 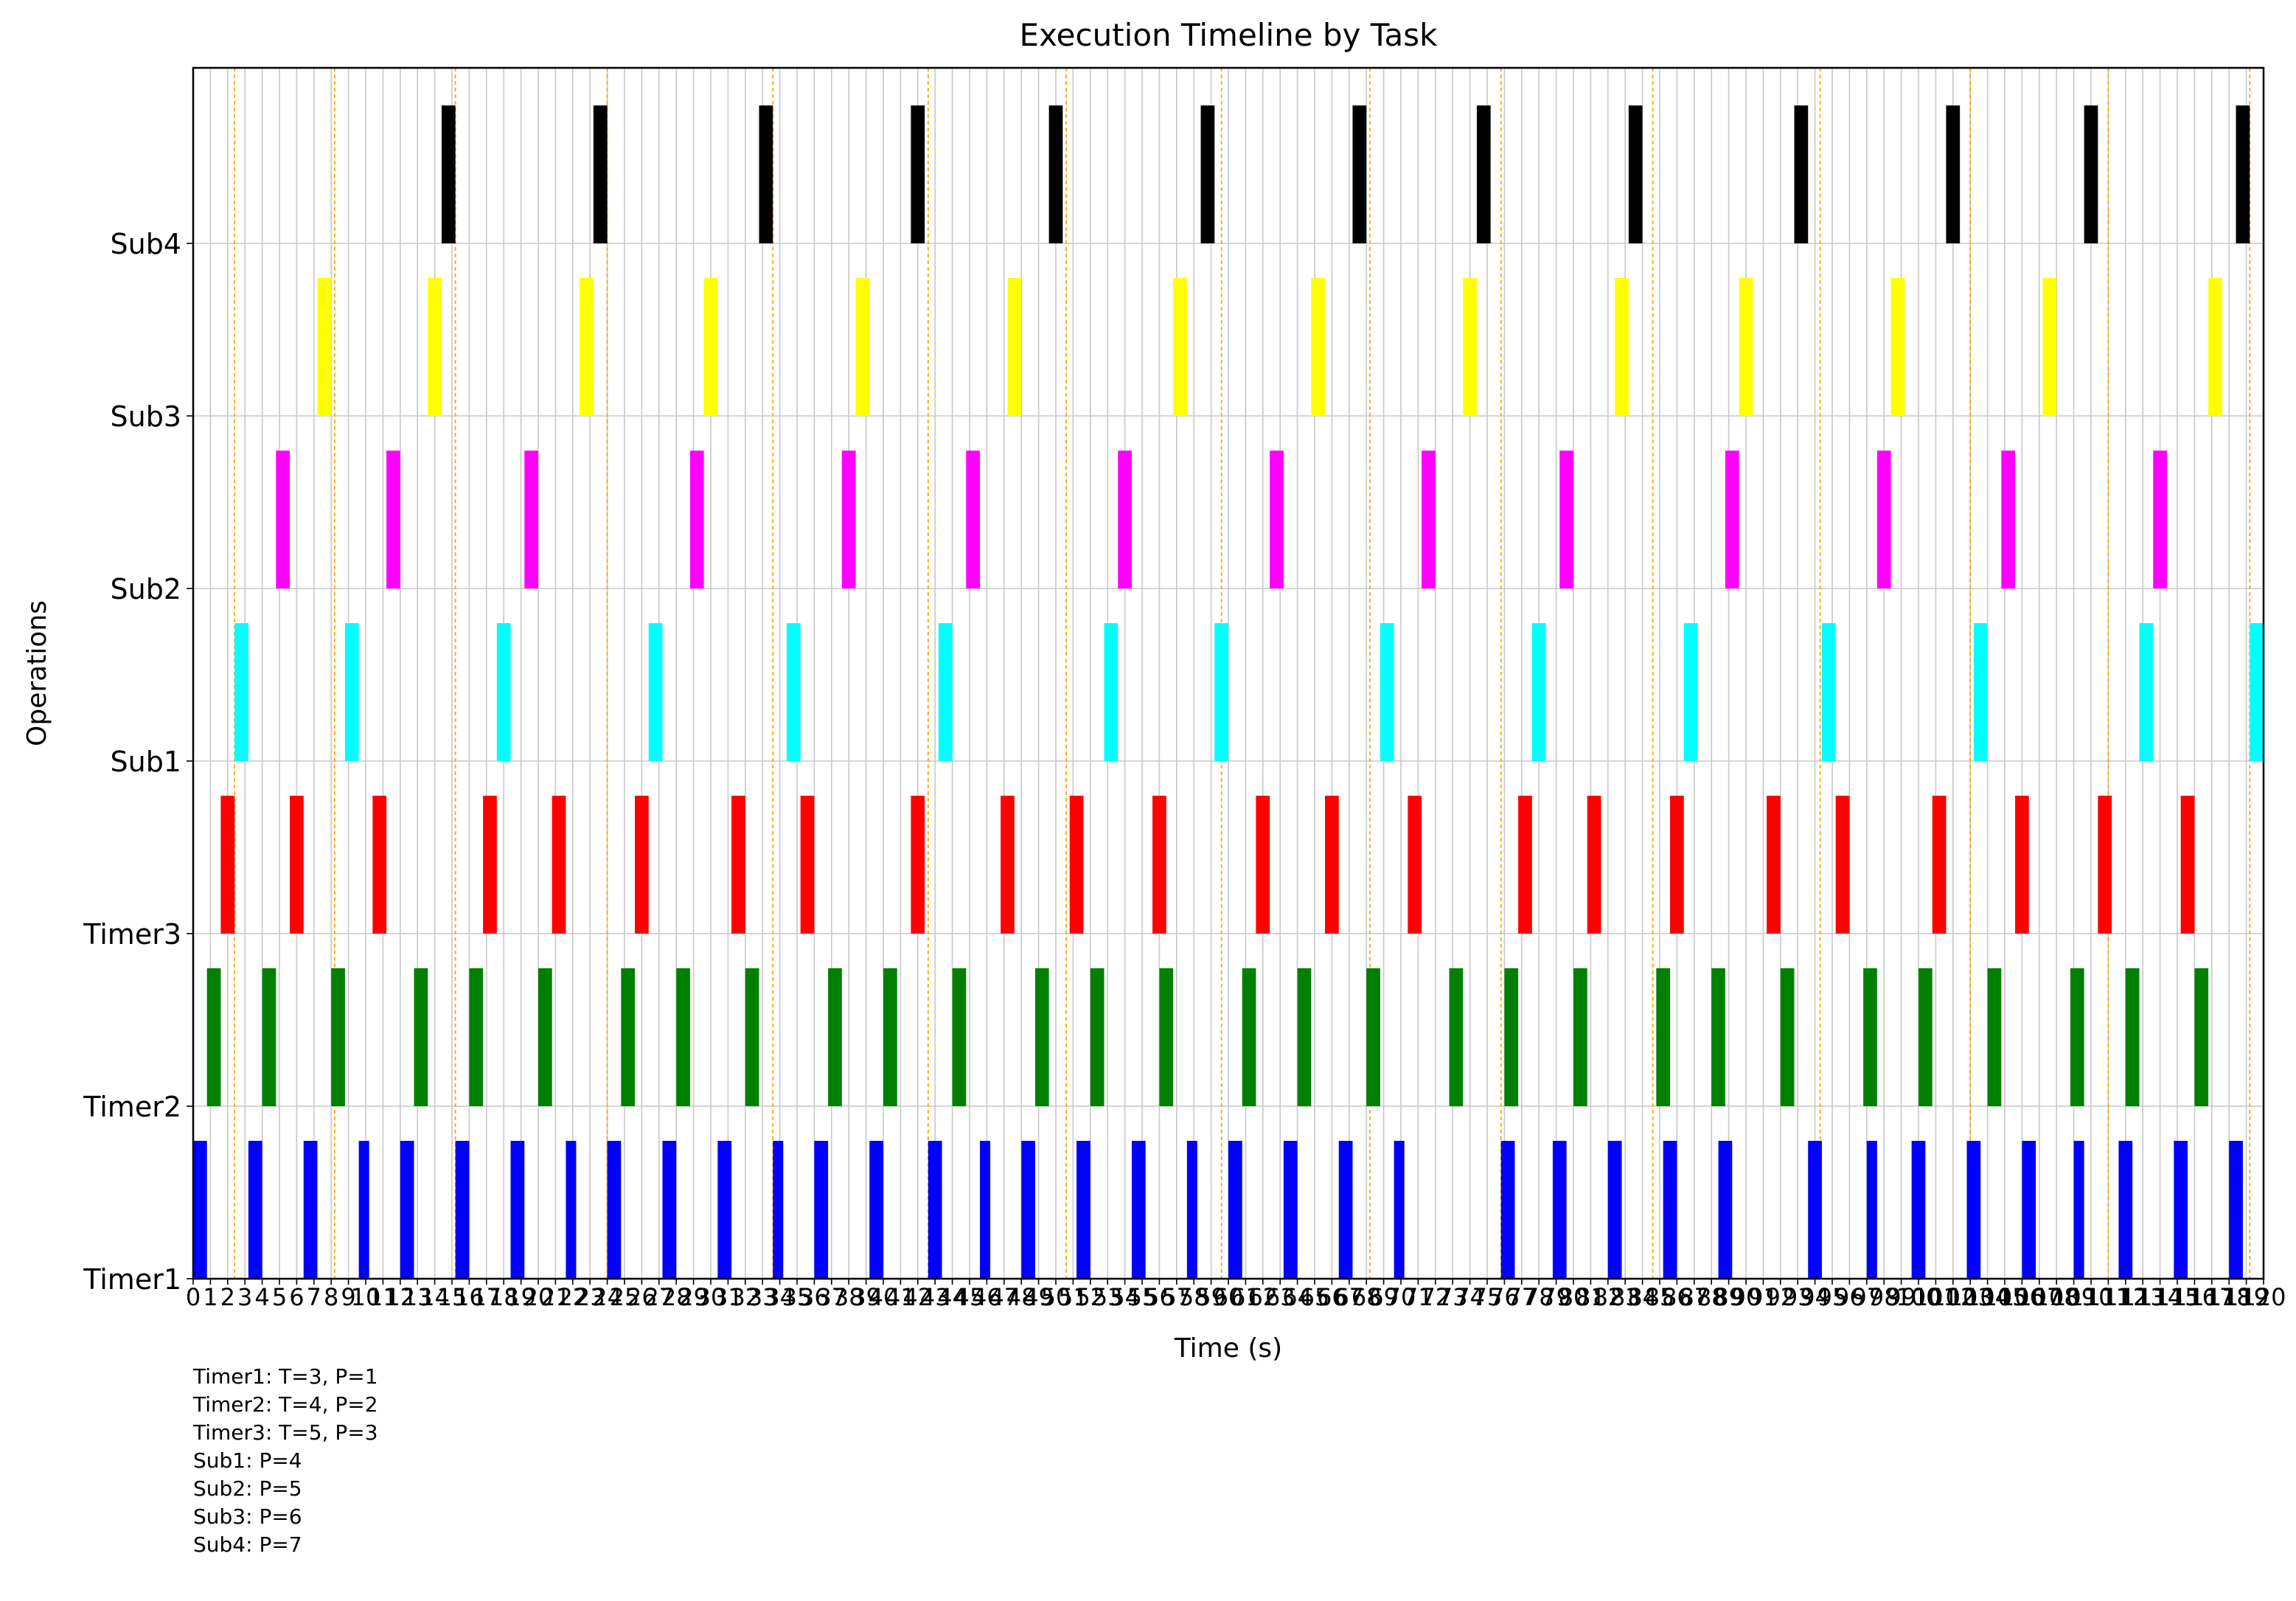 I want to click on x-tick-label: 90, so click(x=1746, y=1297).